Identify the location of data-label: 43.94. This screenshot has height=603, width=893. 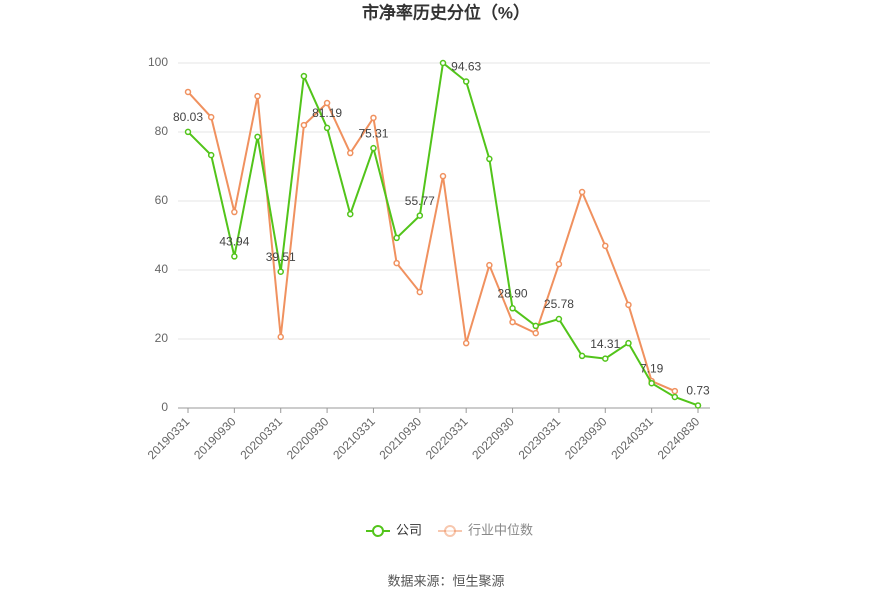
(234, 242).